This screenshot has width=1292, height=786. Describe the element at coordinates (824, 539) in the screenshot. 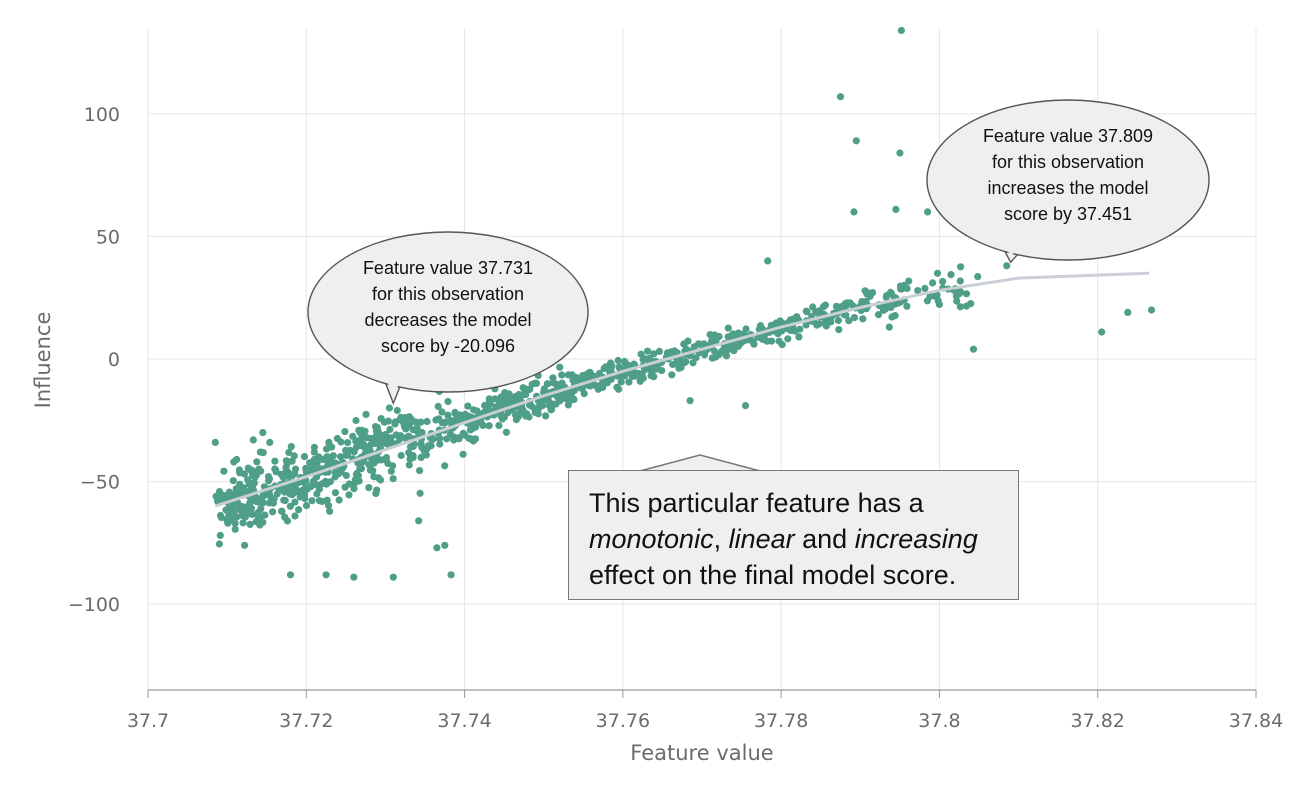

I see `note-sep-2: and` at that location.